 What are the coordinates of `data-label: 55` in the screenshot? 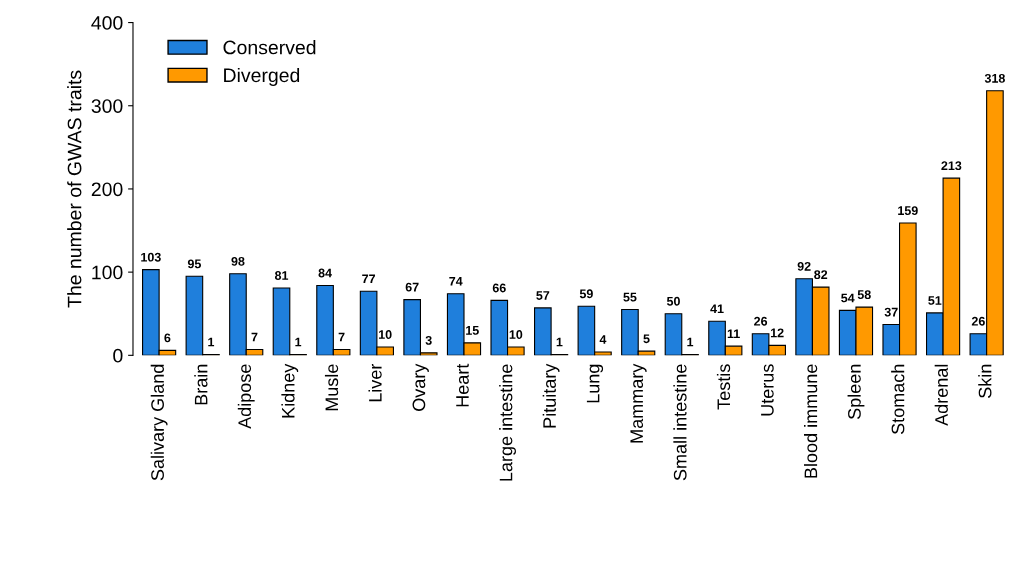 It's located at (630, 297).